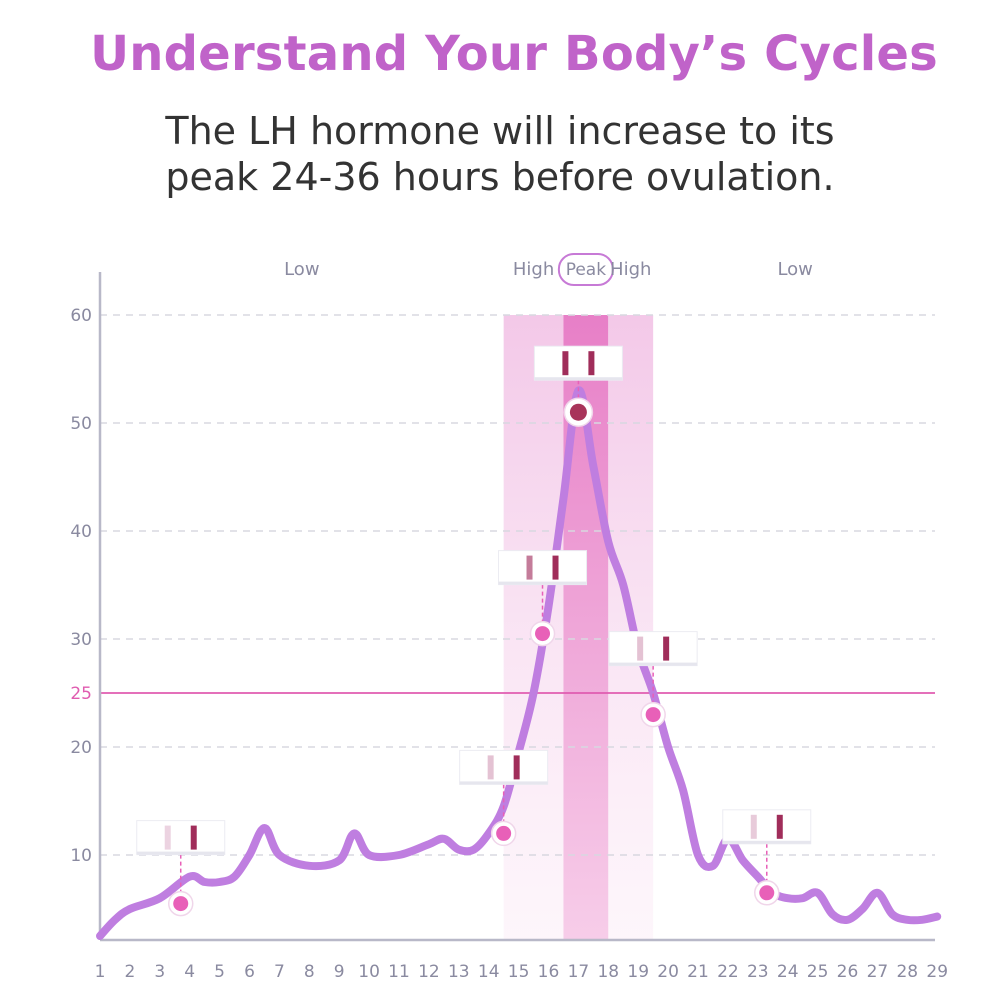 The width and height of the screenshot is (1000, 1000). Describe the element at coordinates (878, 972) in the screenshot. I see `x-tick-label-27: 27` at that location.